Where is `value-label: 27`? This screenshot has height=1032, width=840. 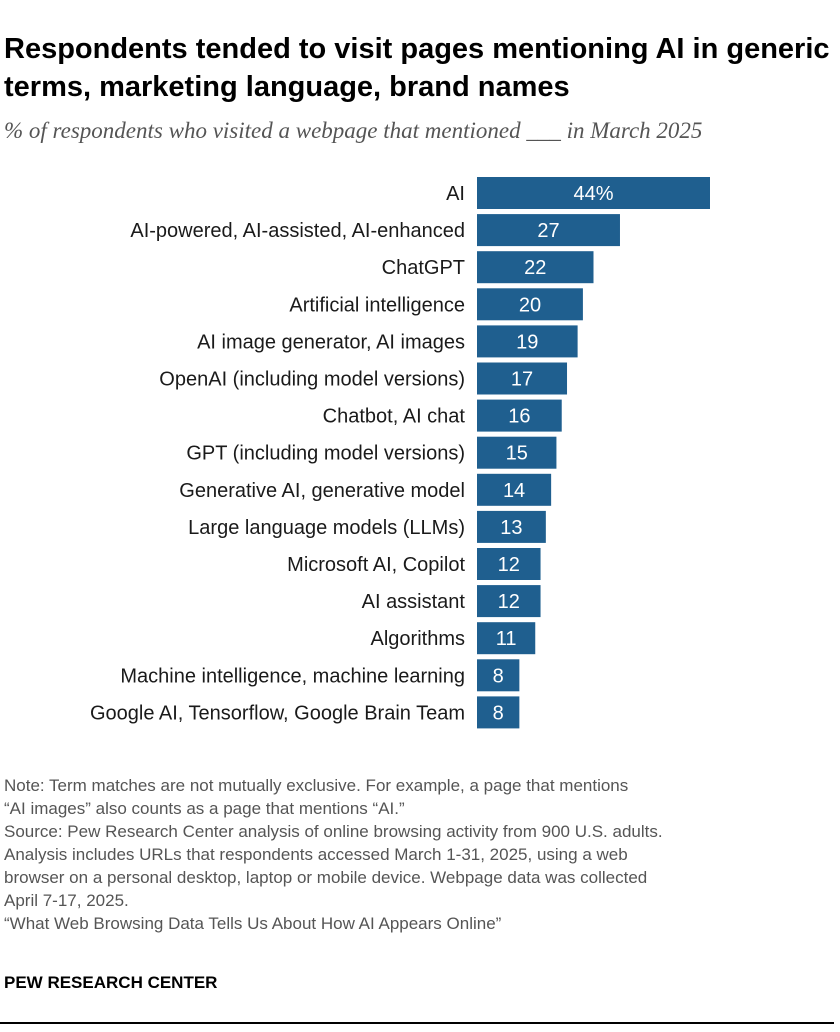 value-label: 27 is located at coordinates (548, 231).